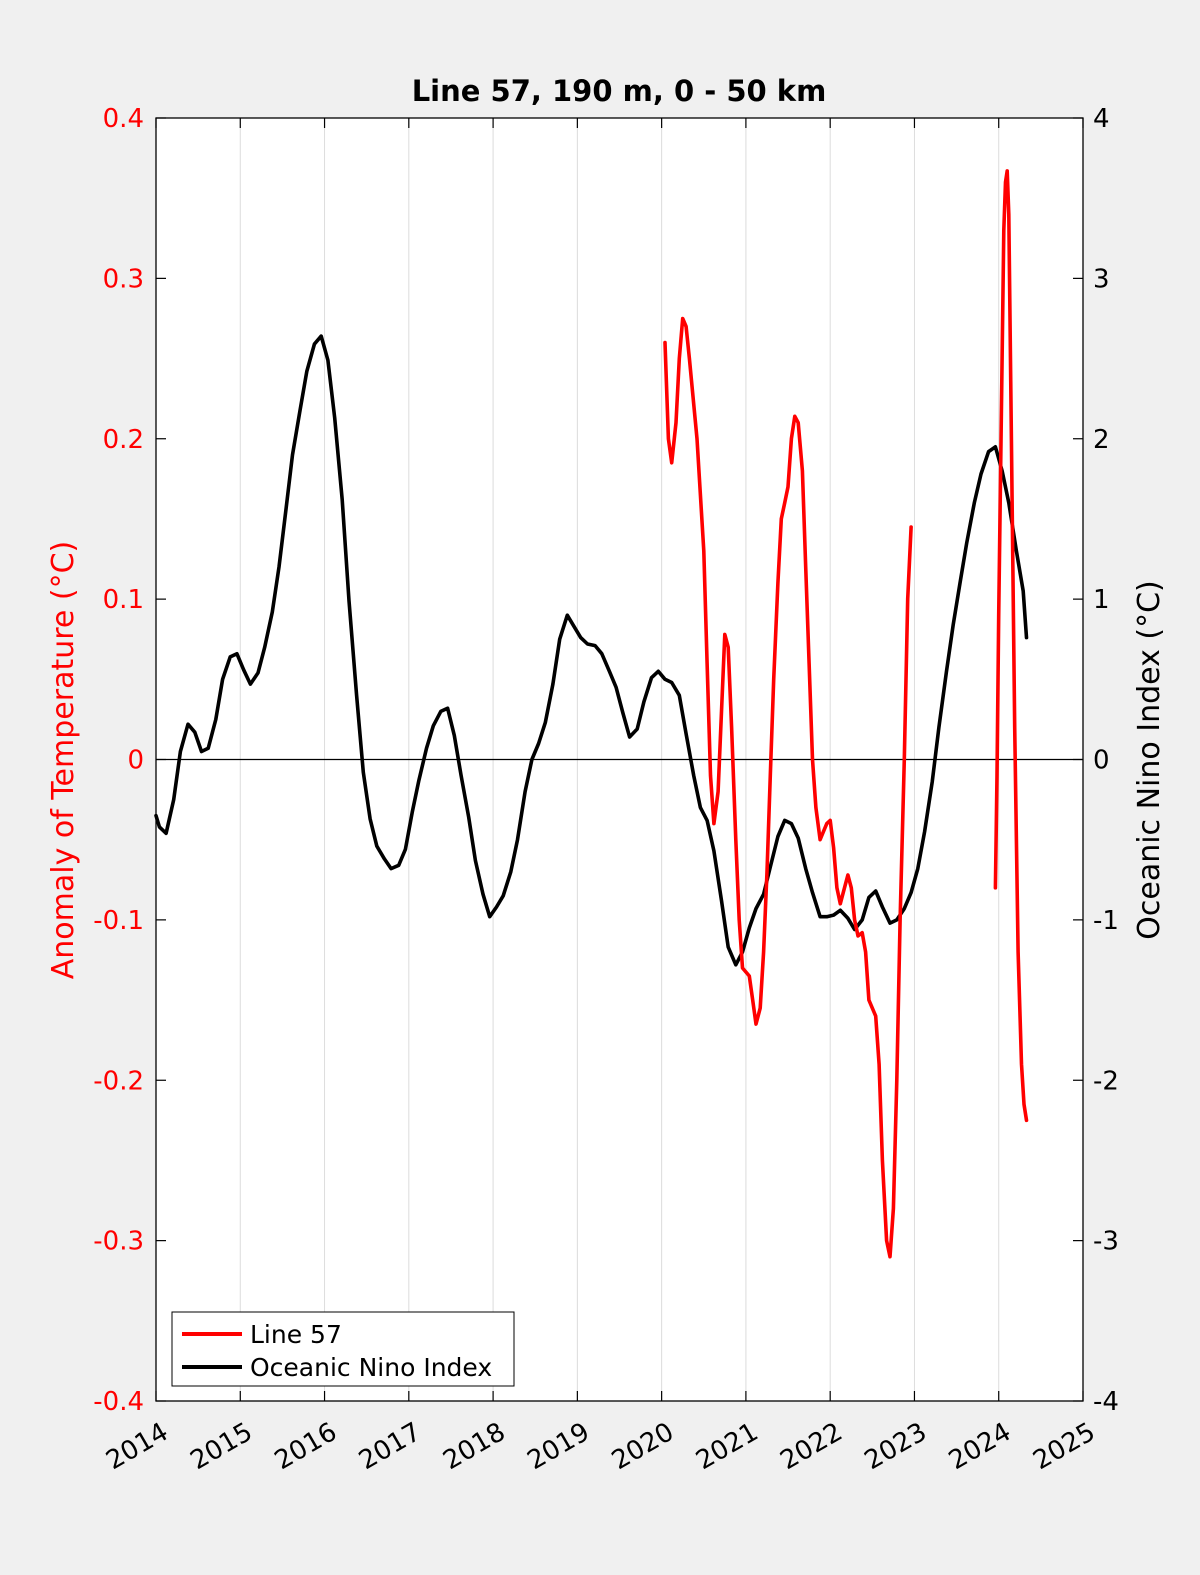 The image size is (1200, 1575). What do you see at coordinates (1106, 1081) in the screenshot?
I see `y-right-tick-label: -2` at bounding box center [1106, 1081].